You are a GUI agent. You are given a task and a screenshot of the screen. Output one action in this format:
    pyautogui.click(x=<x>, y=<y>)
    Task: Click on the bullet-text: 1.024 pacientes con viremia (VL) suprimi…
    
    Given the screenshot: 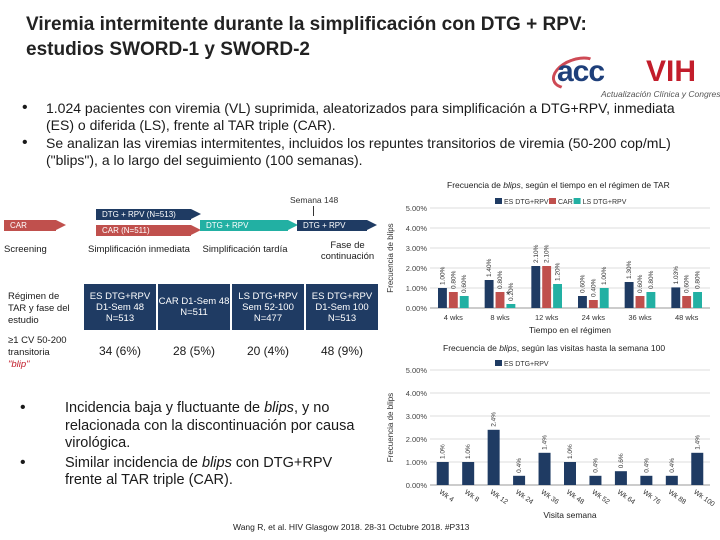 What is the action you would take?
    pyautogui.click(x=360, y=116)
    